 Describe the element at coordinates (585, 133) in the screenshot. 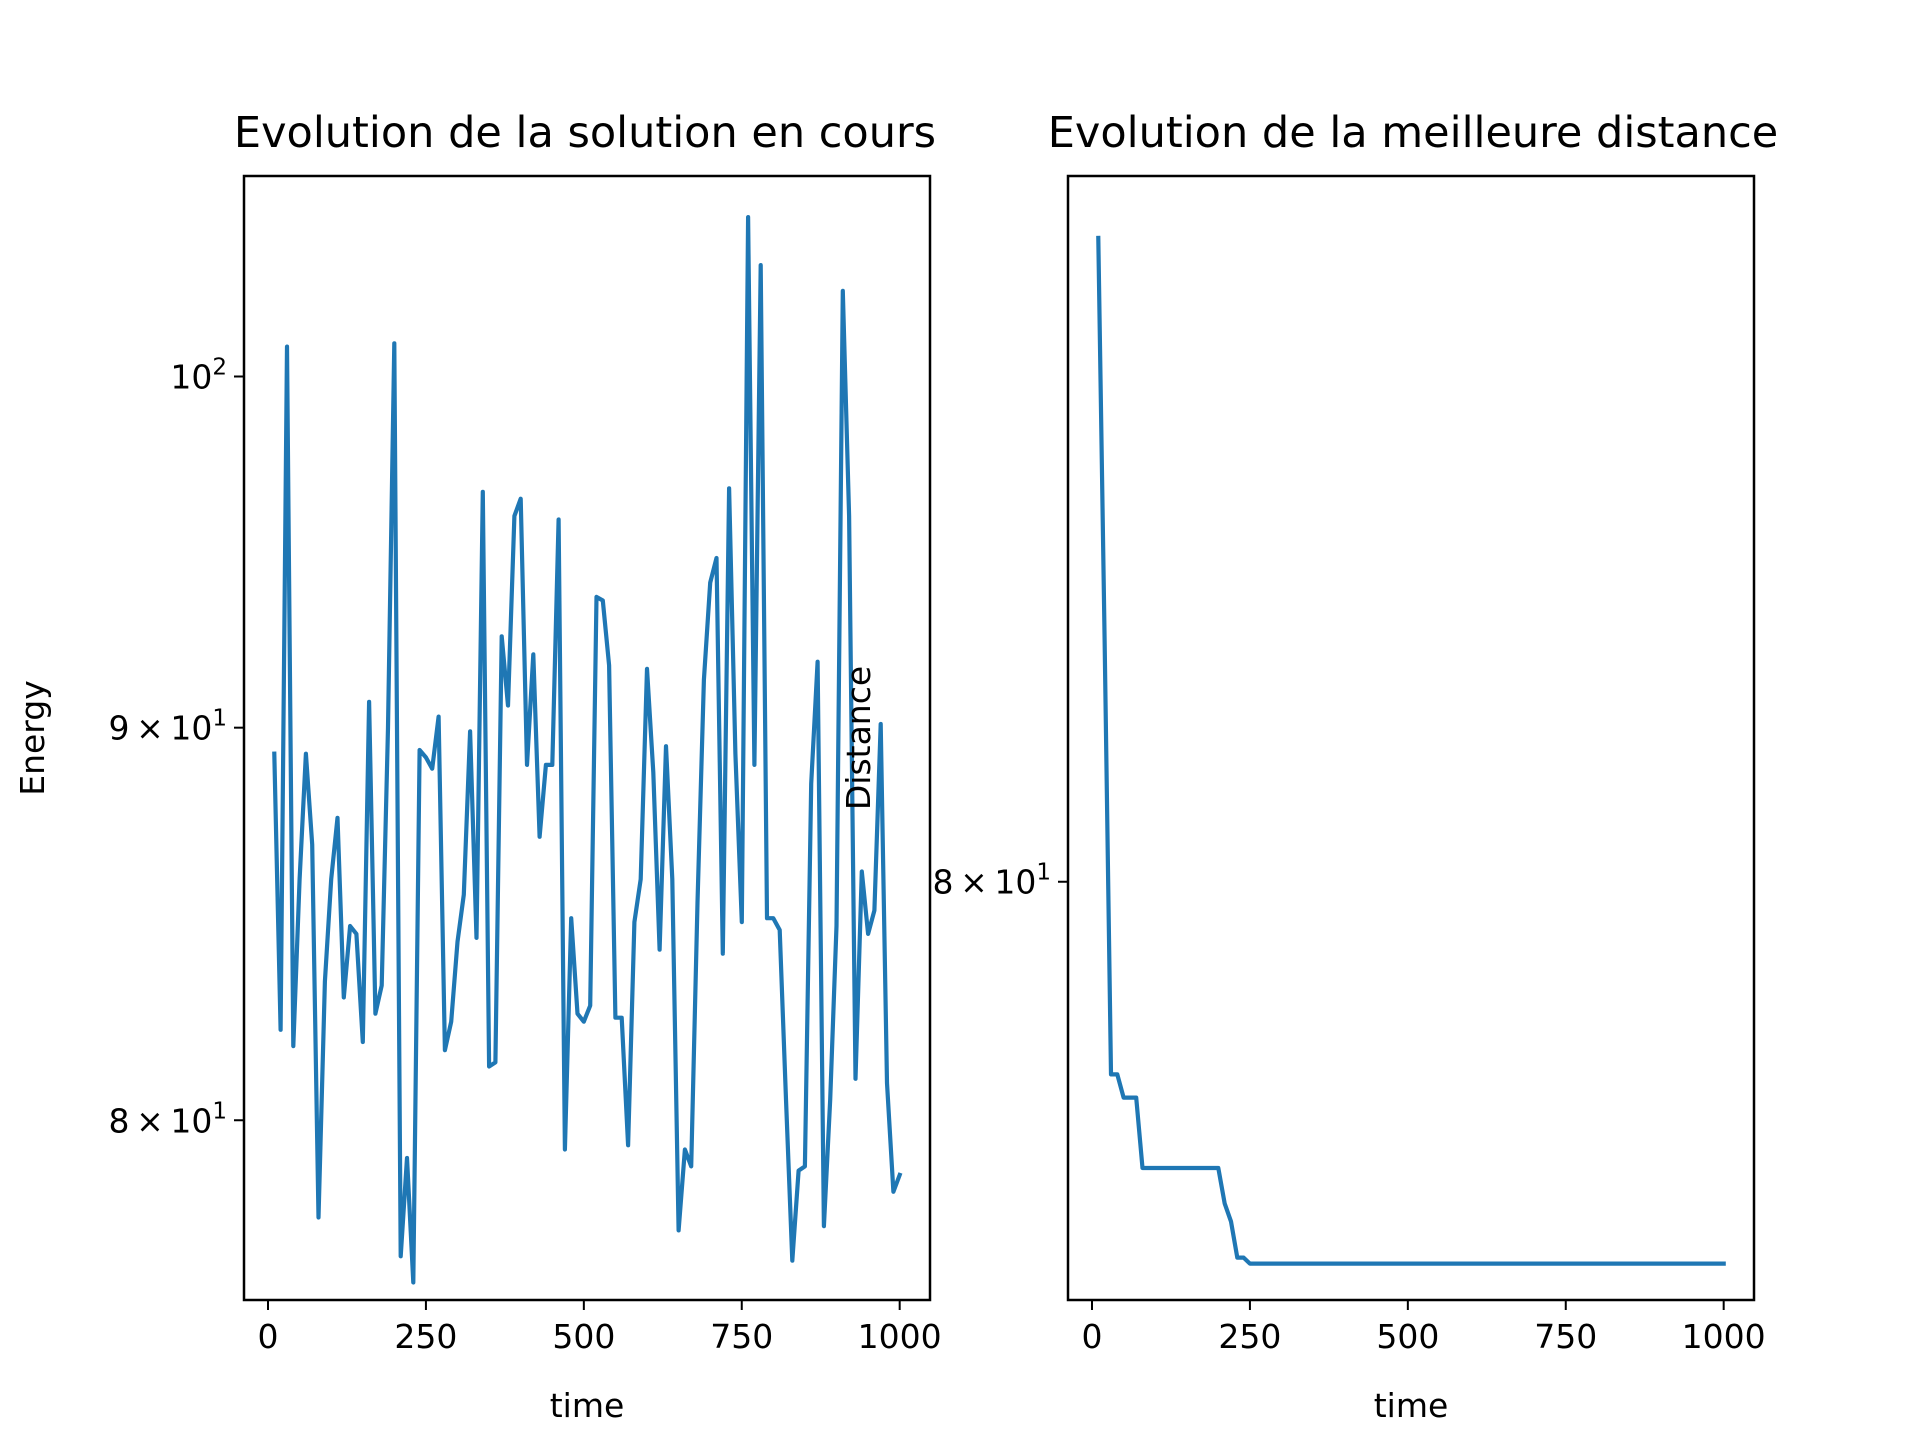

I see `energy-chart-title: Evolution de la solution en cours` at that location.